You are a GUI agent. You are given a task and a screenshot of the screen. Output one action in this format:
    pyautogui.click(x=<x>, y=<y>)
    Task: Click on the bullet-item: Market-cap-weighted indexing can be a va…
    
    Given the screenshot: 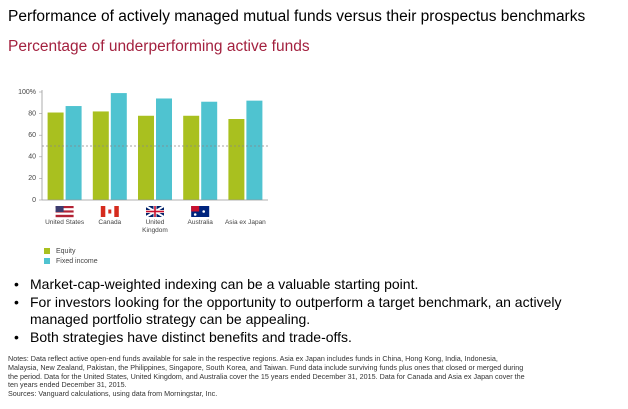 What is the action you would take?
    pyautogui.click(x=307, y=285)
    